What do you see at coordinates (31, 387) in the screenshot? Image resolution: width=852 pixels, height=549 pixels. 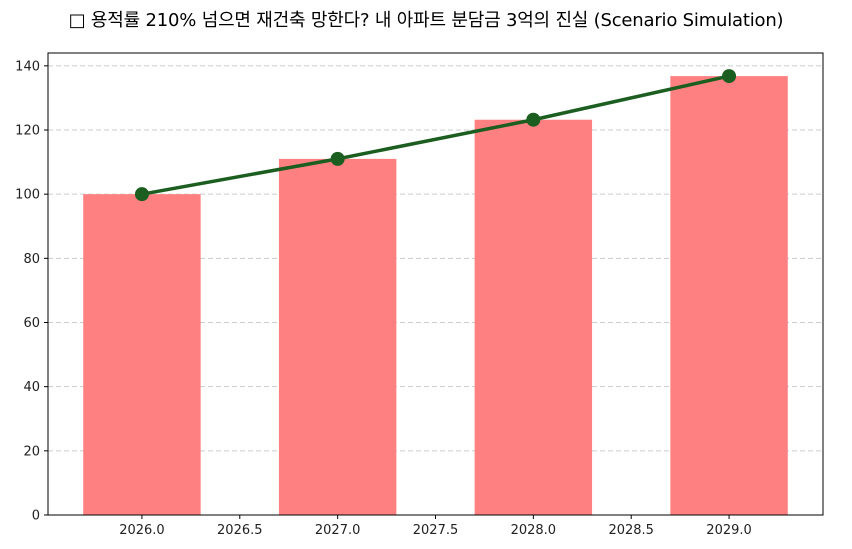 I see `y-tick-label: 40` at bounding box center [31, 387].